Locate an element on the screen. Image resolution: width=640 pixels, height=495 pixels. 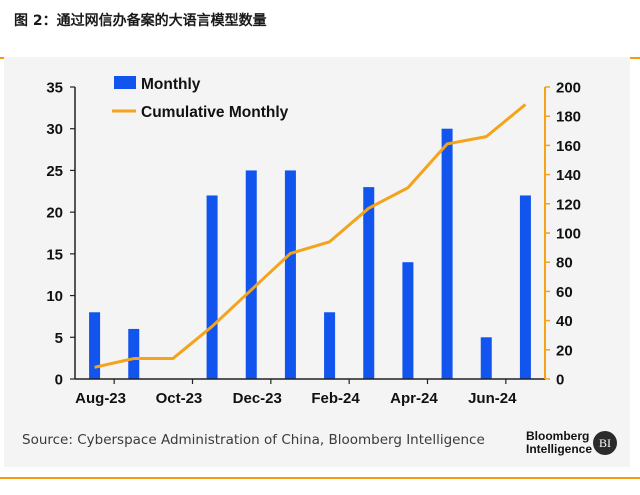
right-tick-label-100: 100 is located at coordinates (568, 234).